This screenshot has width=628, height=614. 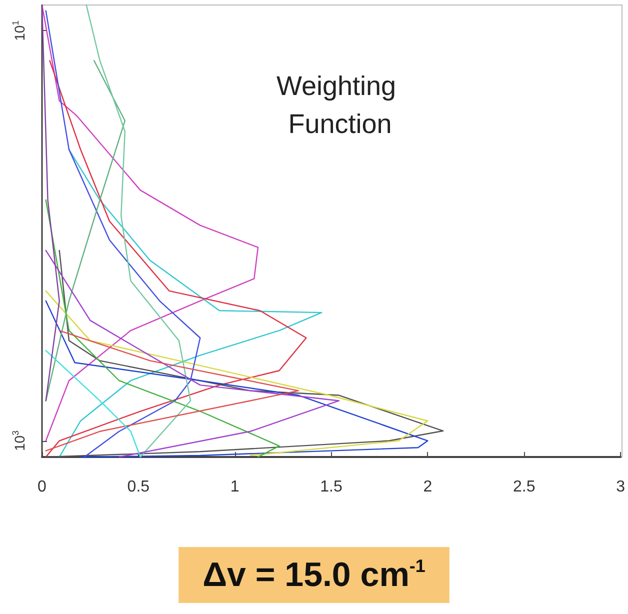 What do you see at coordinates (524, 487) in the screenshot?
I see `x-tick-label: 2.5` at bounding box center [524, 487].